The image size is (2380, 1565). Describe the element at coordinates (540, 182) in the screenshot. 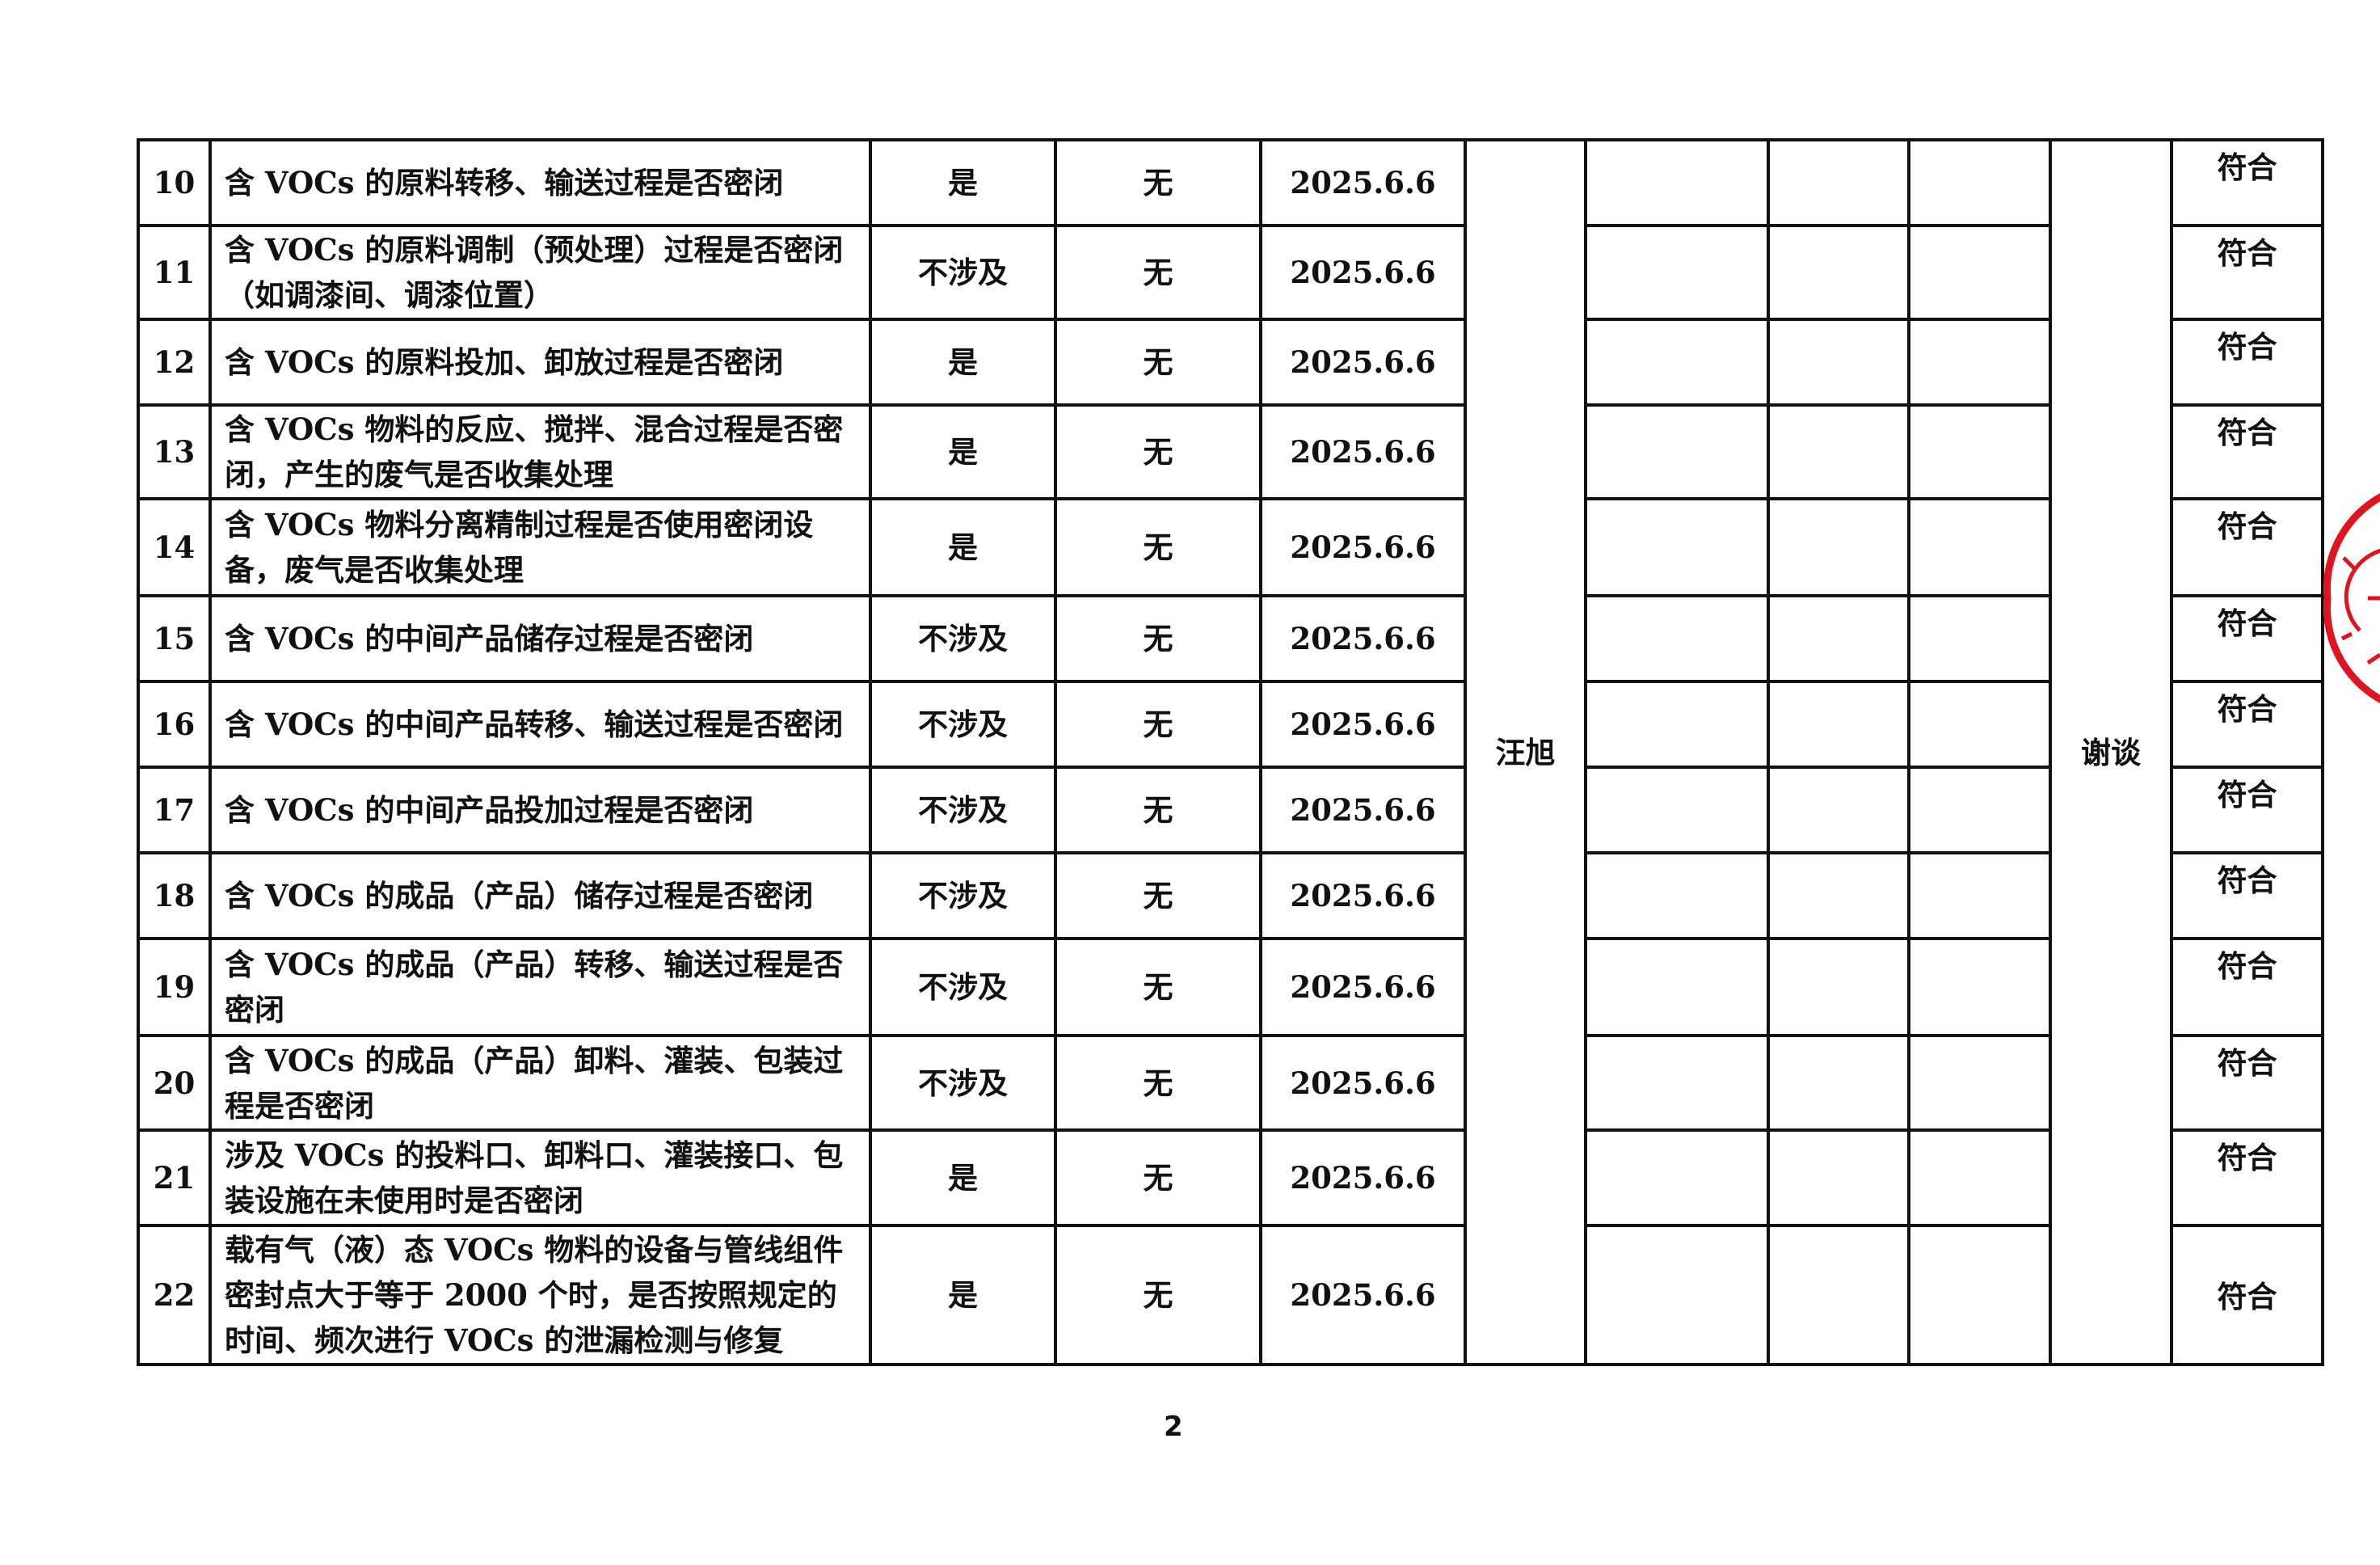

I see `inspection-item: 含 VOCs 的原料转移、输送过程是否密闭` at that location.